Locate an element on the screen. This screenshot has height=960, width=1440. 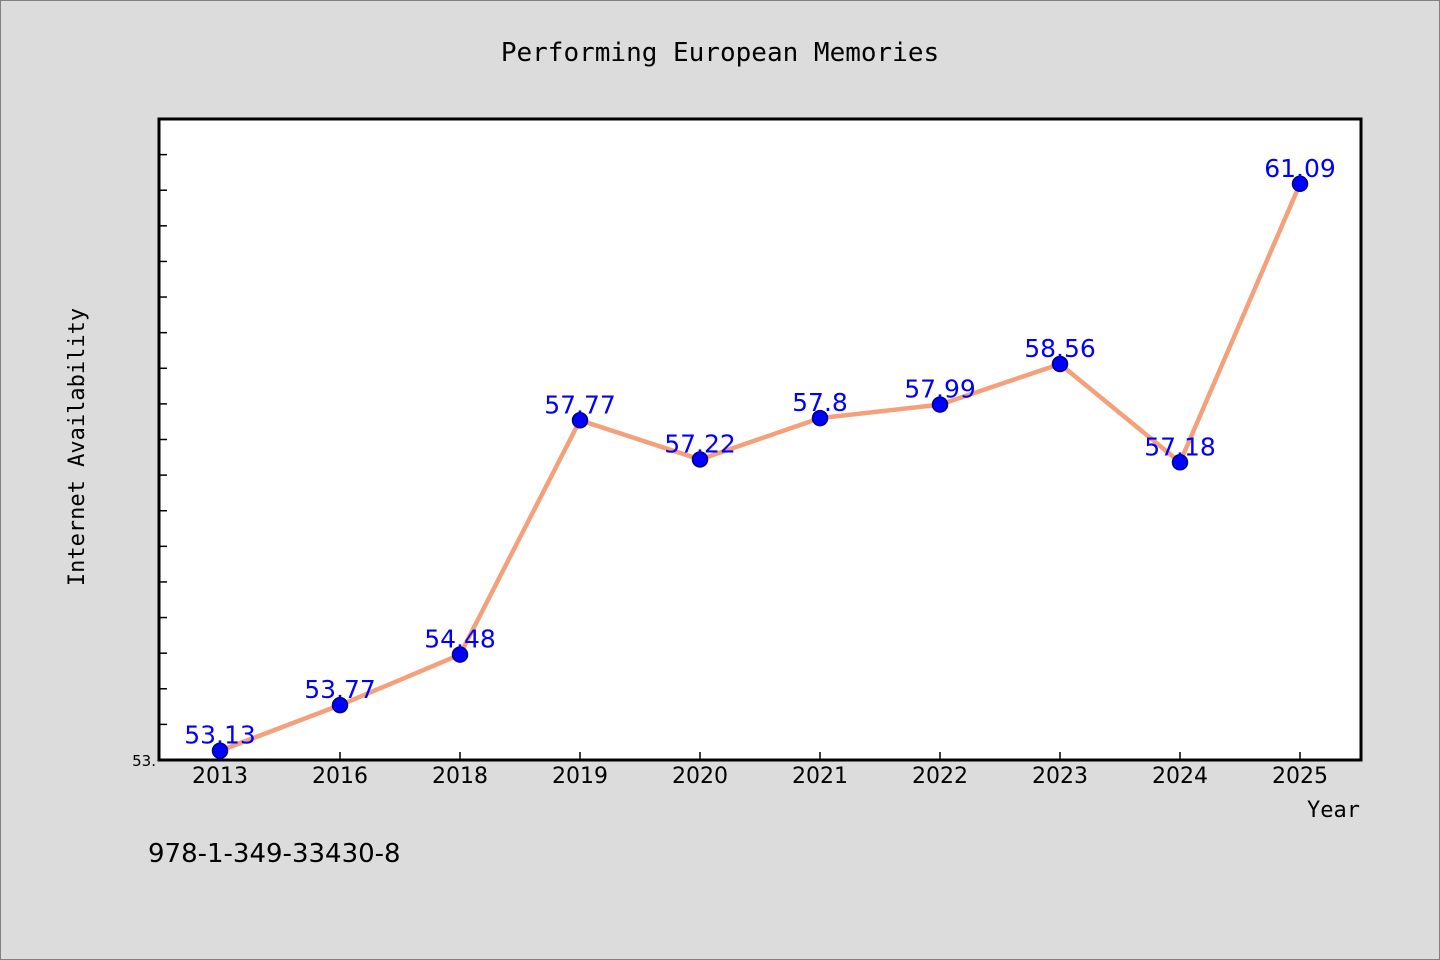
data-point-2021 is located at coordinates (820, 418).